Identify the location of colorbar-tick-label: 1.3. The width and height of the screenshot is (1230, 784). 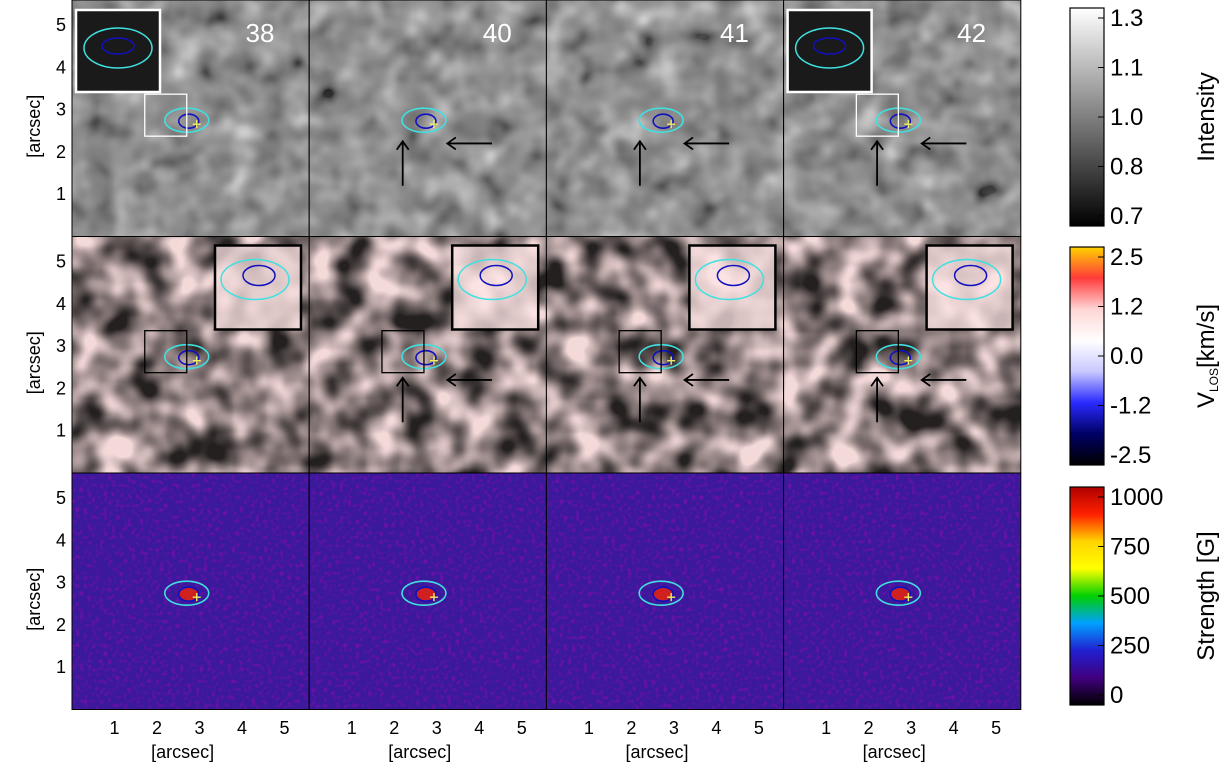
(1126, 18).